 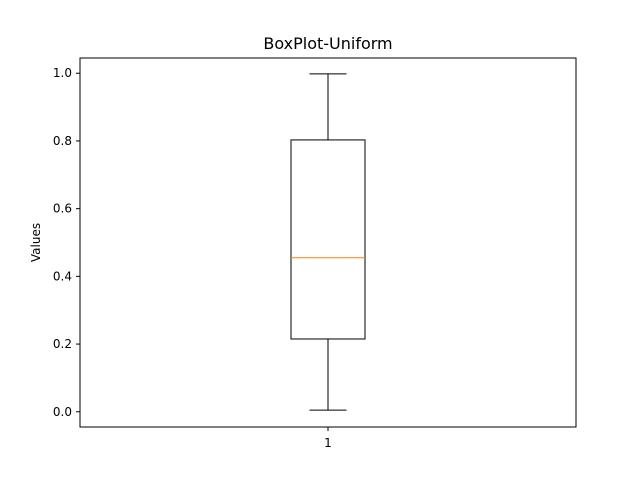 What do you see at coordinates (62, 344) in the screenshot?
I see `y-tick-label: 0.2` at bounding box center [62, 344].